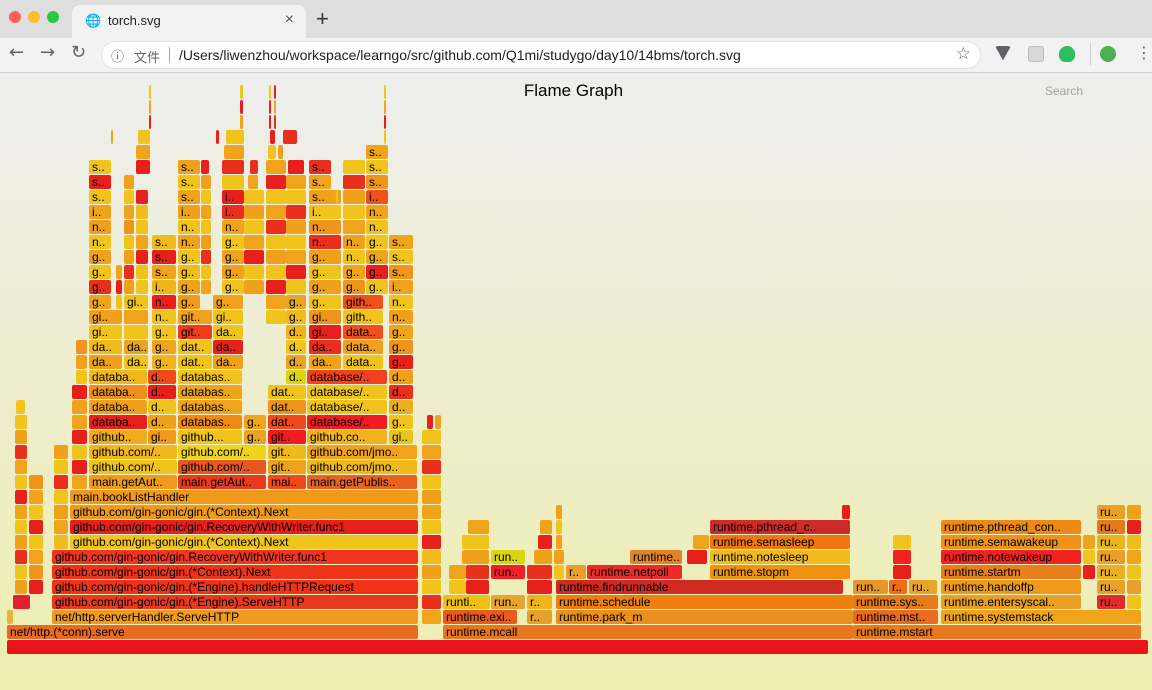 The width and height of the screenshot is (1152, 690). I want to click on flame-frame: git.., so click(195, 317).